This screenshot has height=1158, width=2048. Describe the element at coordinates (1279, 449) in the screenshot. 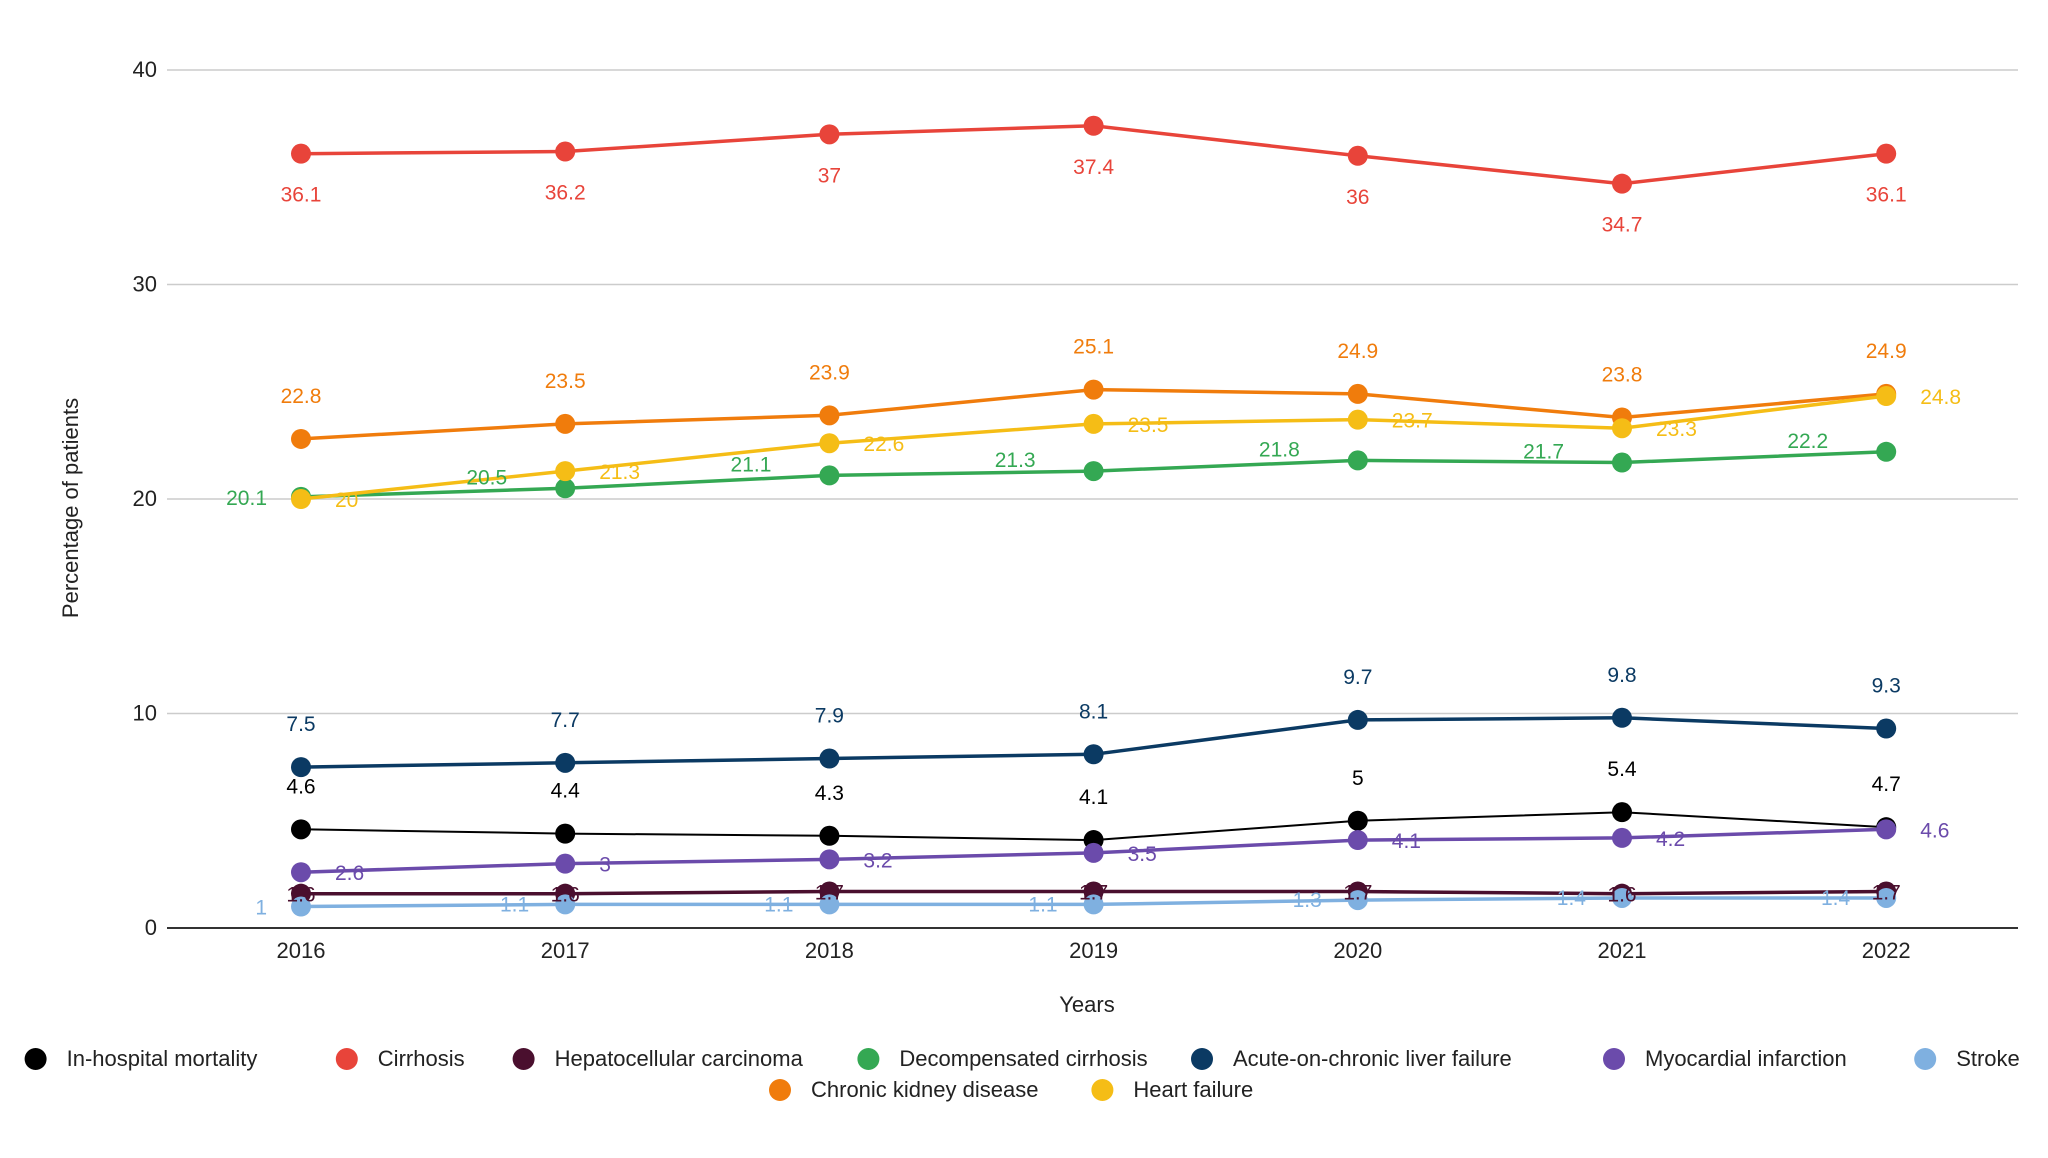

I see `data-label: 21.8` at that location.